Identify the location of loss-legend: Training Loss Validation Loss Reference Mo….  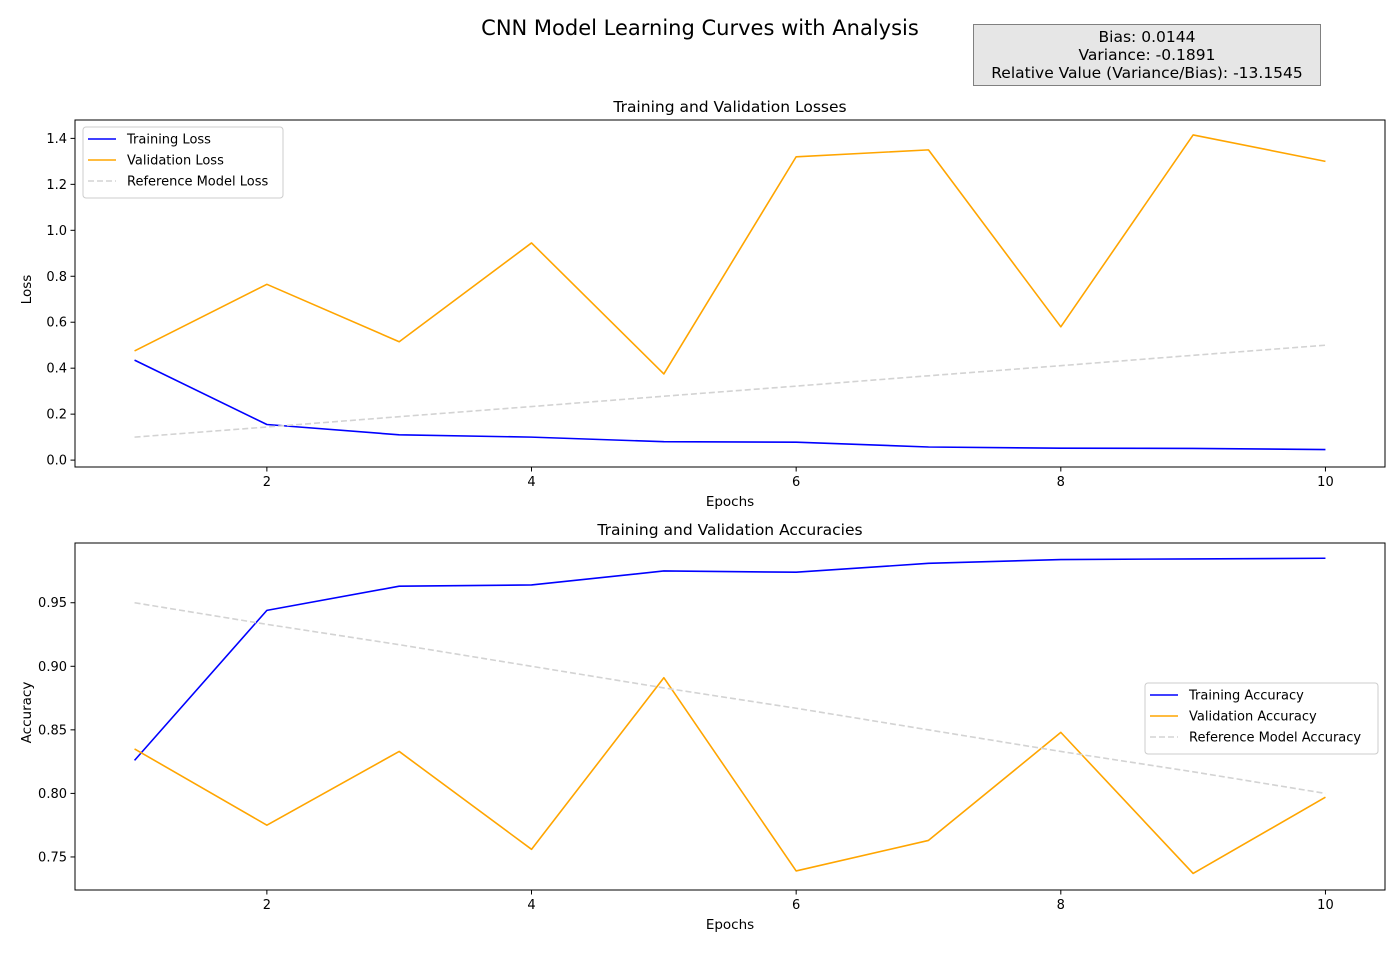
(183, 162).